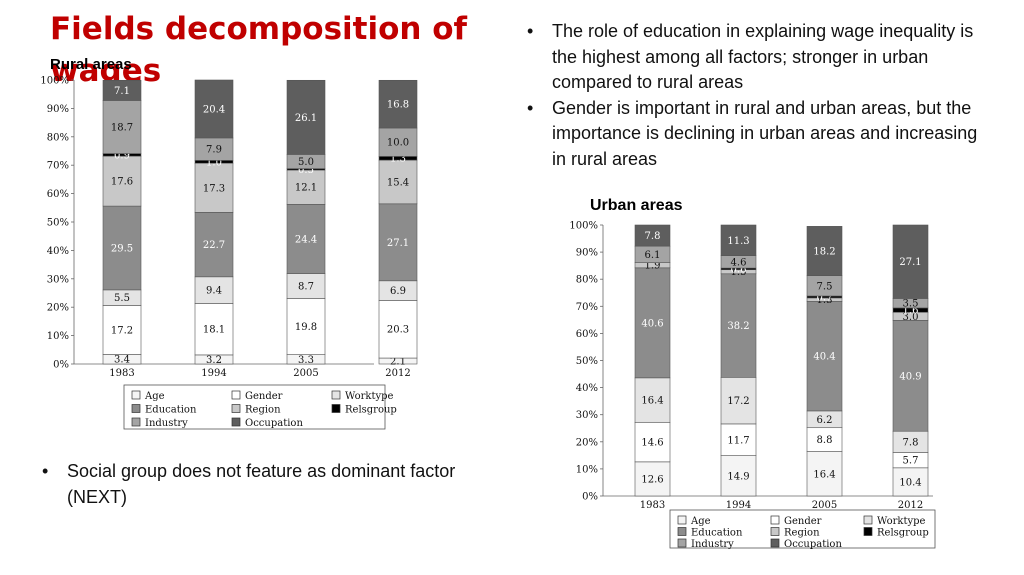 Image resolution: width=1024 pixels, height=575 pixels. What do you see at coordinates (587, 361) in the screenshot?
I see `urban-y-tick-label: 50%` at bounding box center [587, 361].